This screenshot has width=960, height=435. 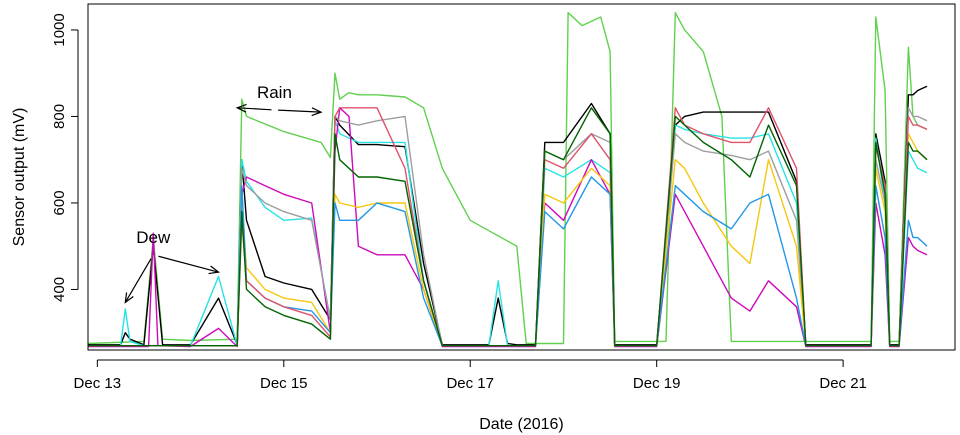 I want to click on y-tick-label: 800, so click(x=59, y=116).